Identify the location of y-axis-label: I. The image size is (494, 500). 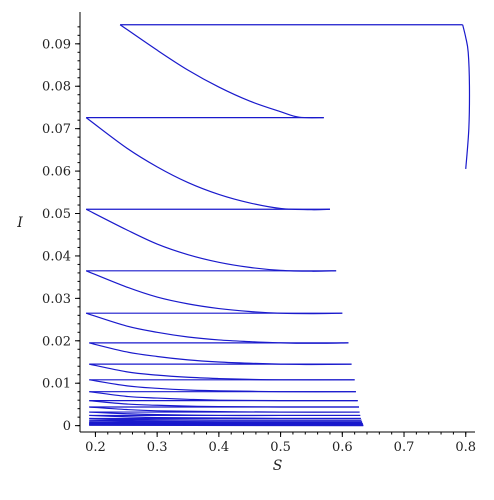
(19, 223).